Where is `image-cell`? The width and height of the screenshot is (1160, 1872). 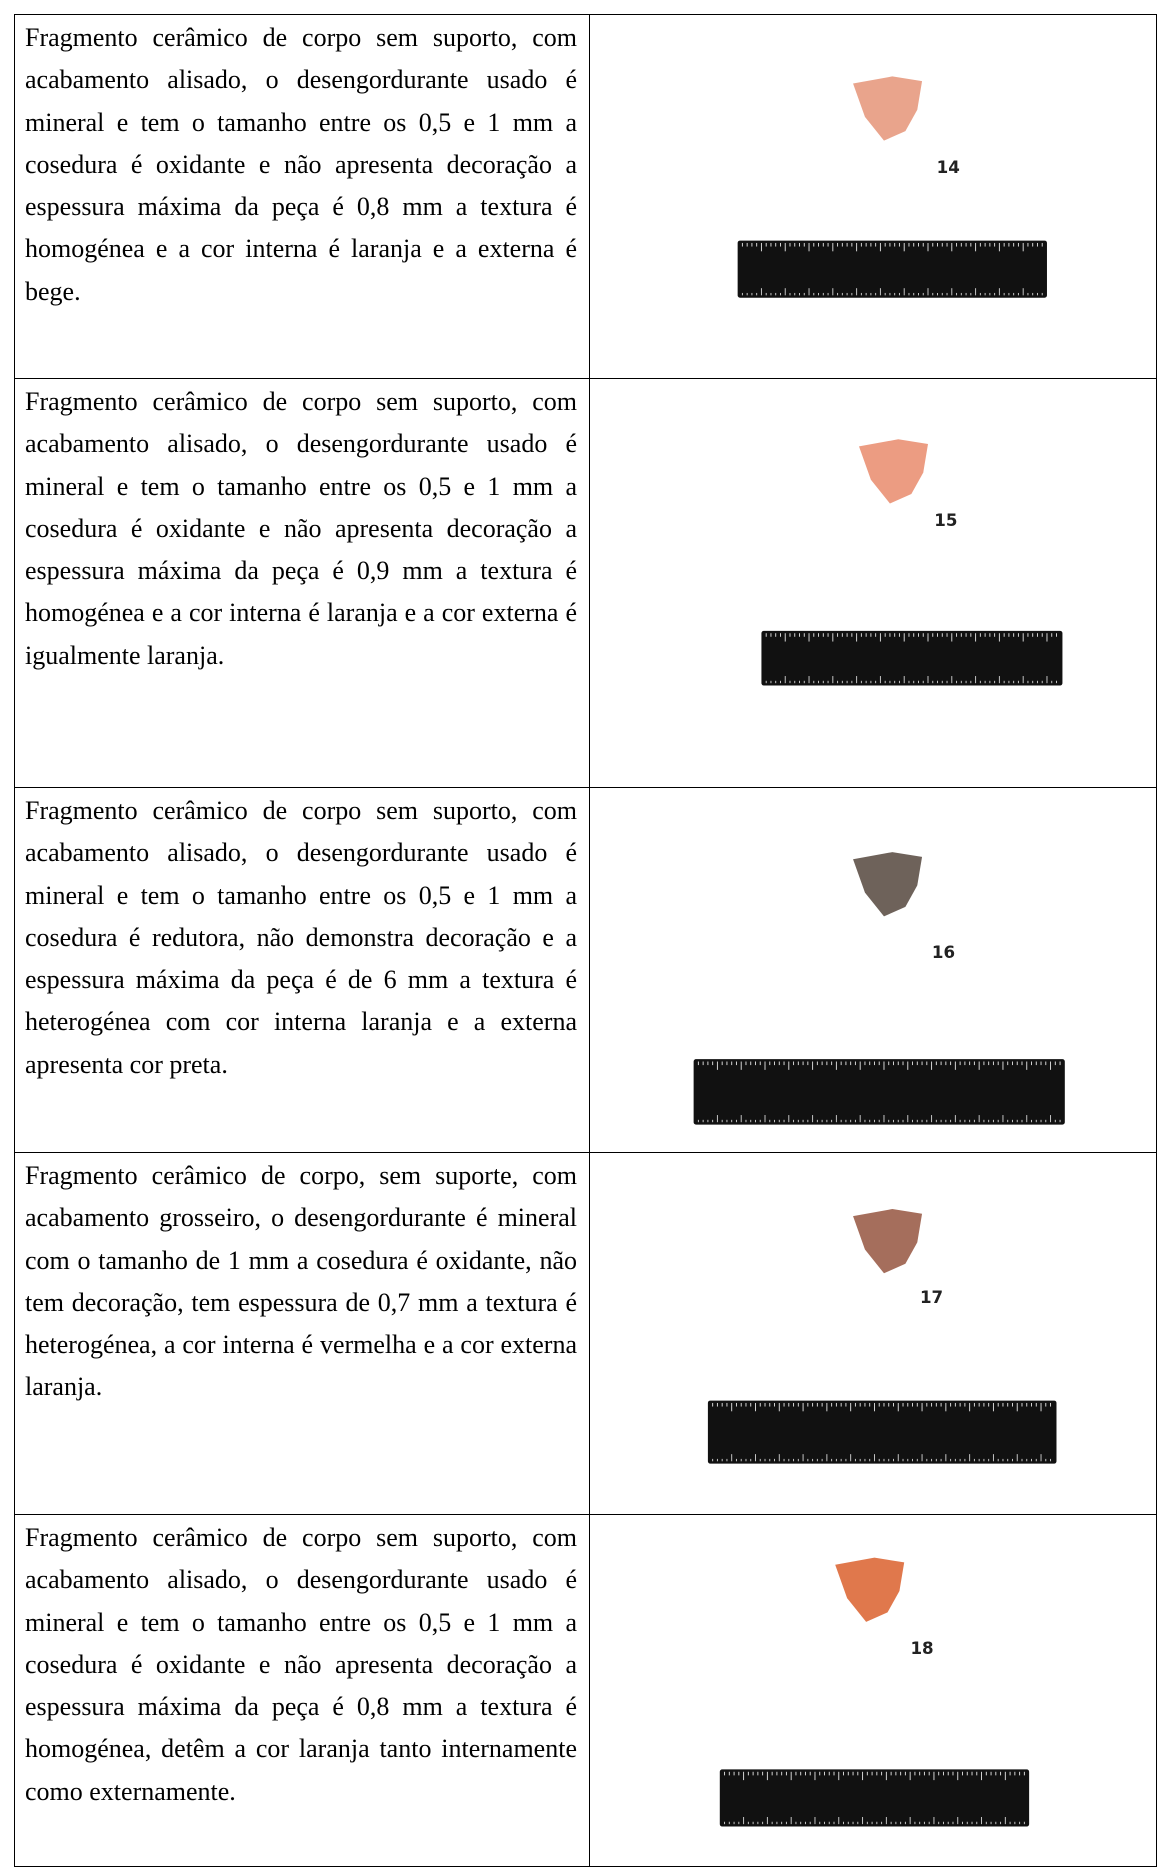 image-cell is located at coordinates (873, 196).